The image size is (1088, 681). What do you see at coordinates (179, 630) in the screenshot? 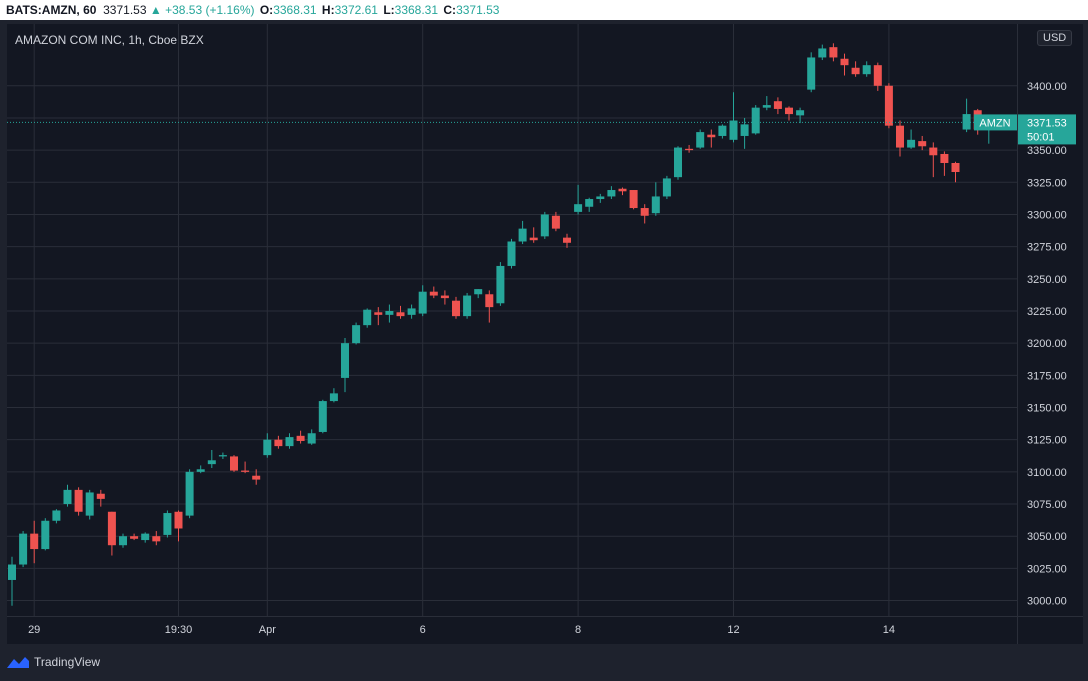
I see `time-tick-label: 19:30` at bounding box center [179, 630].